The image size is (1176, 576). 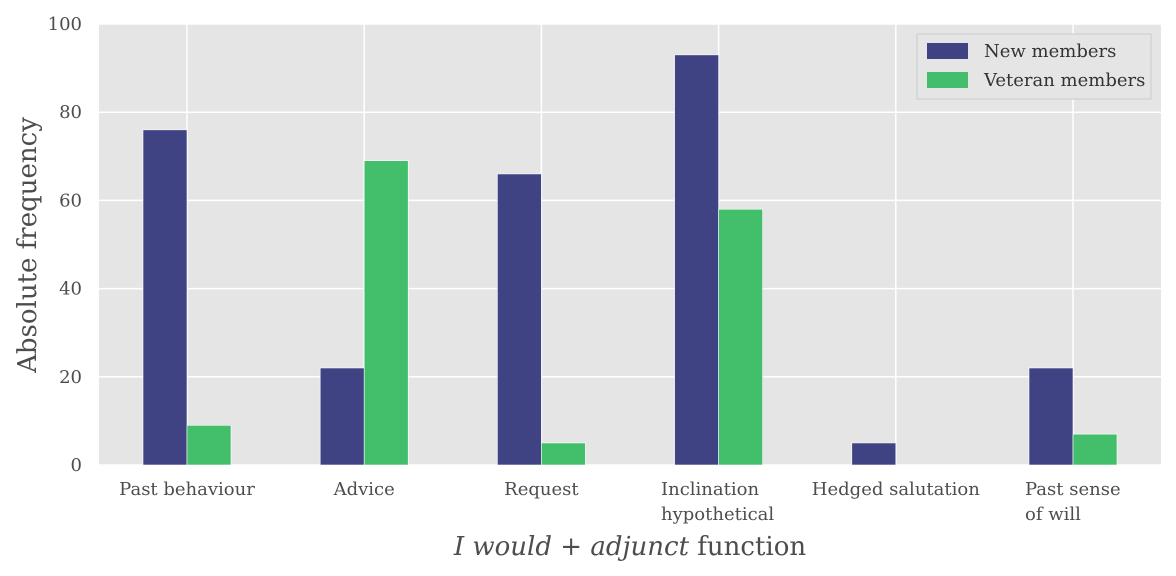 What do you see at coordinates (1073, 489) in the screenshot?
I see `x-tick-label-line: Past sense` at bounding box center [1073, 489].